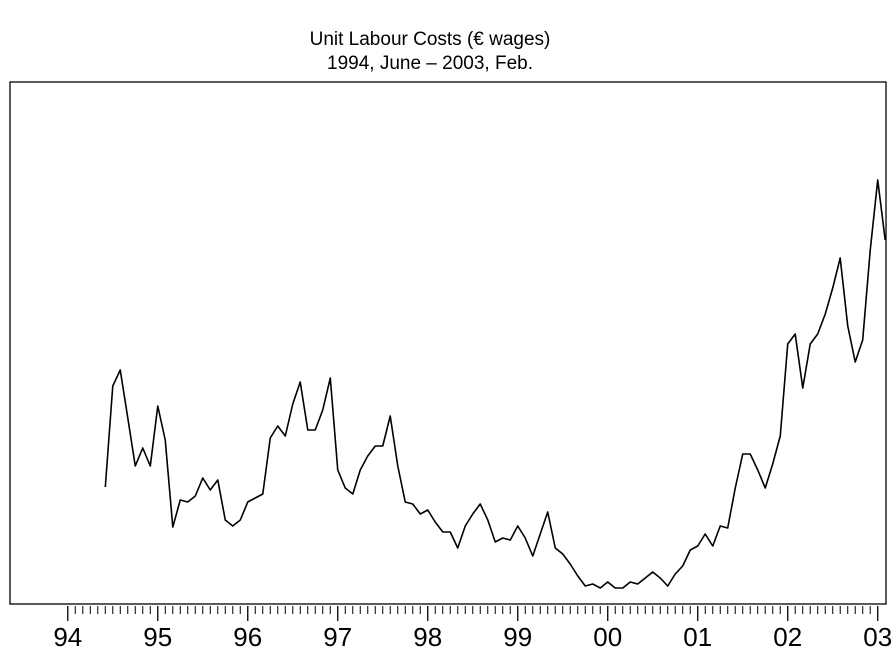 The height and width of the screenshot is (653, 895). I want to click on x-tick-label: 02, so click(787, 637).